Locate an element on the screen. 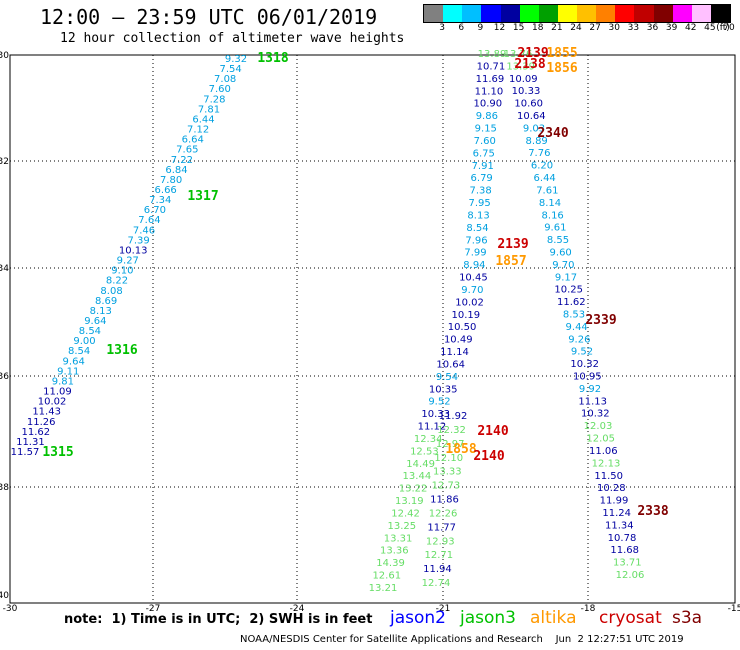 The height and width of the screenshot is (650, 740). swh-value: 11.31 is located at coordinates (30, 442).